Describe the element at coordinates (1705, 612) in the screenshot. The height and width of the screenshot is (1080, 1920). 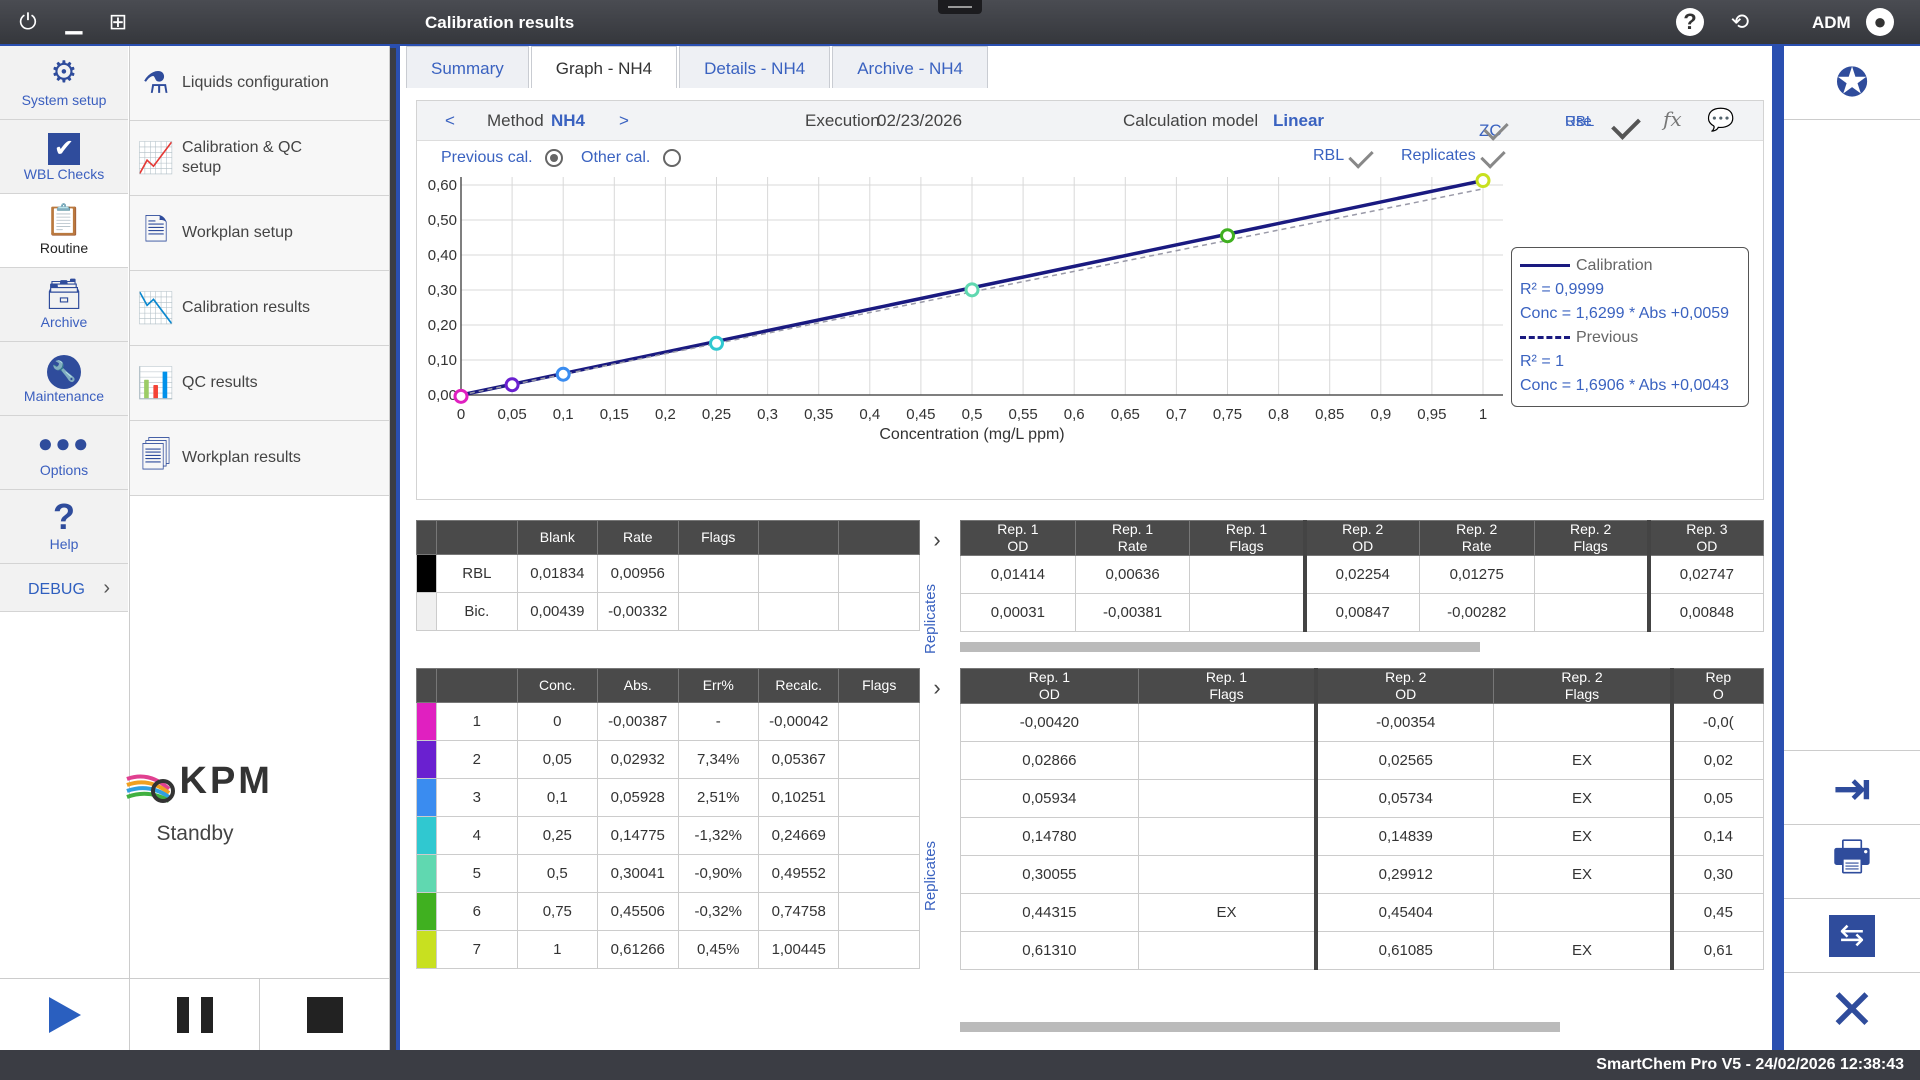
I see `rep-cell: 0,00848` at that location.